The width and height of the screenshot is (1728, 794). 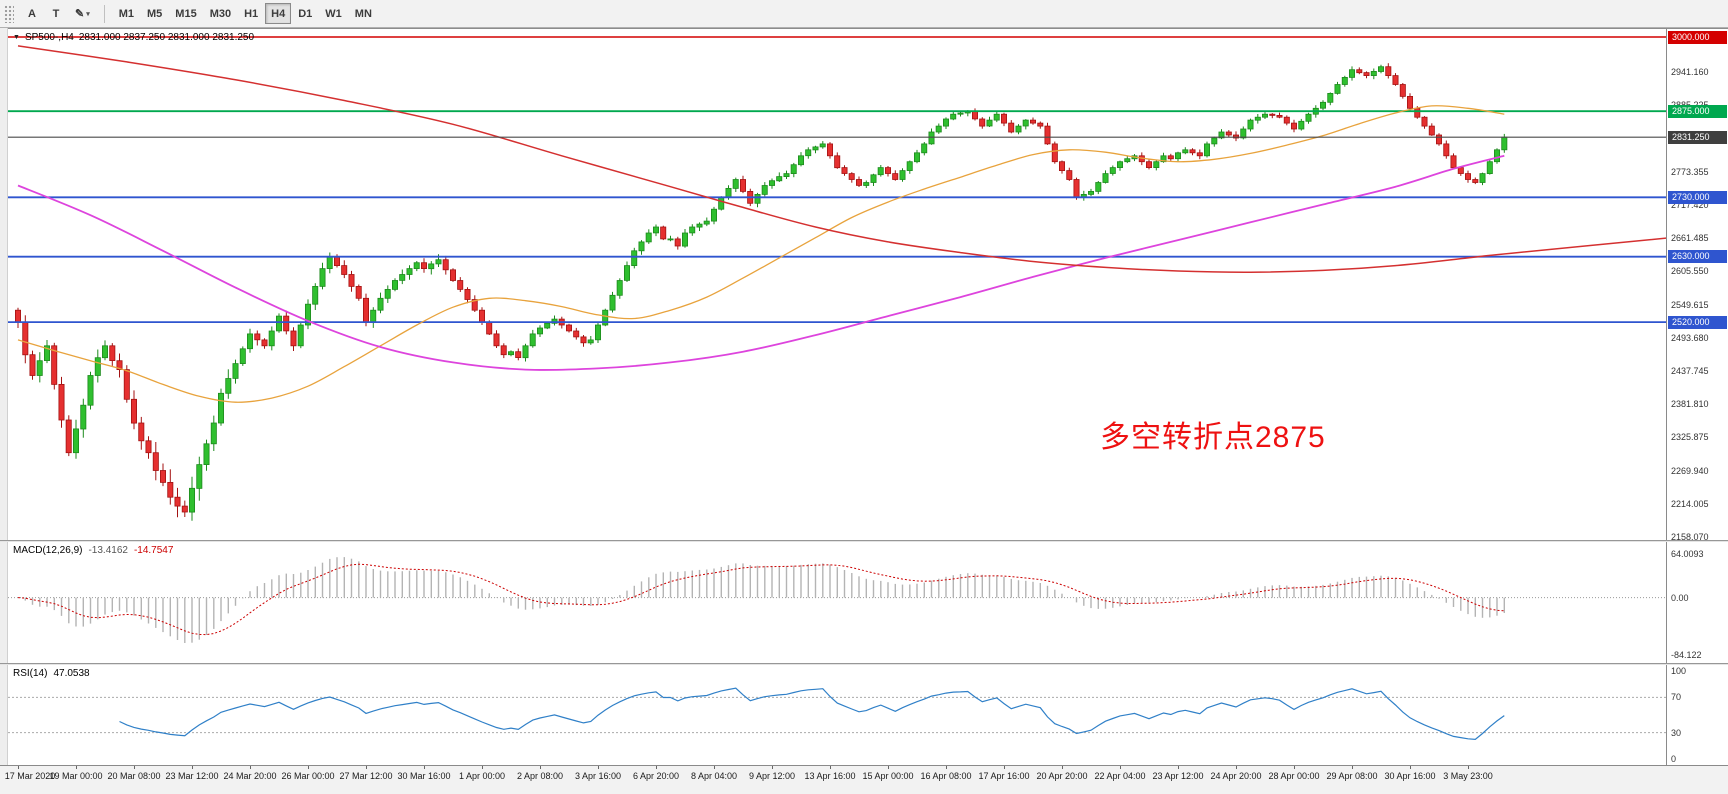 What do you see at coordinates (308, 776) in the screenshot?
I see `time-axis-label: 26 Mar 00:00` at bounding box center [308, 776].